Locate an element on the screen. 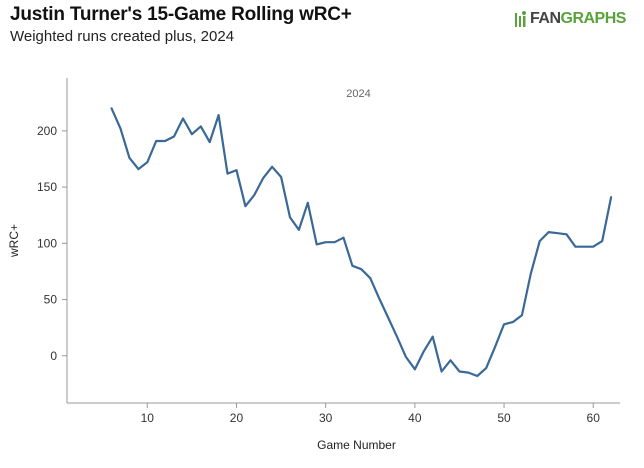 This screenshot has width=644, height=468. y-tick-label-0: 0 is located at coordinates (53, 356).